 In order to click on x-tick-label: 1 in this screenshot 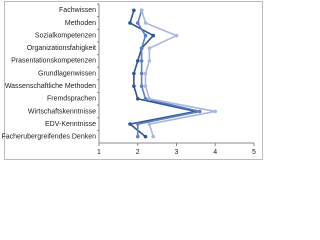, I will do `click(99, 152)`.